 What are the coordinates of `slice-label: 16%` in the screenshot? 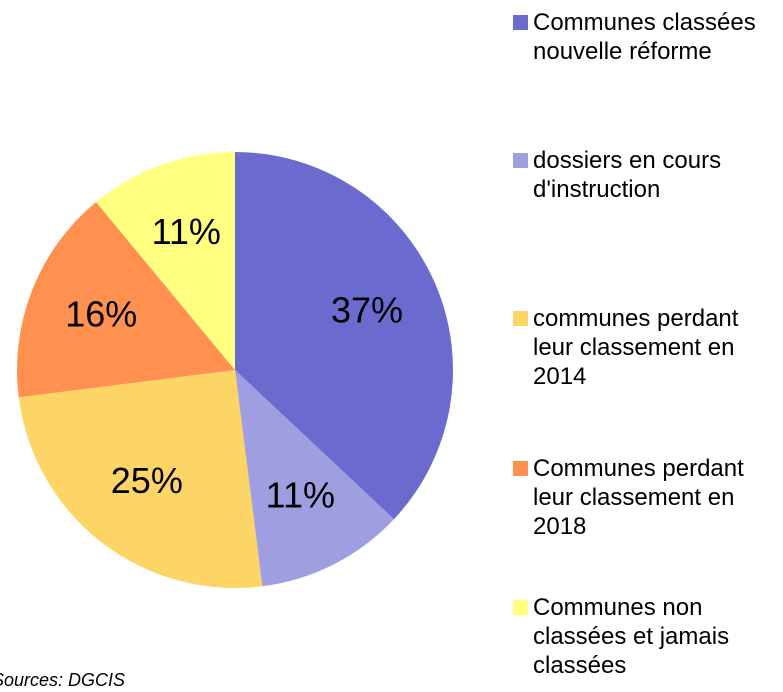 It's located at (101, 314).